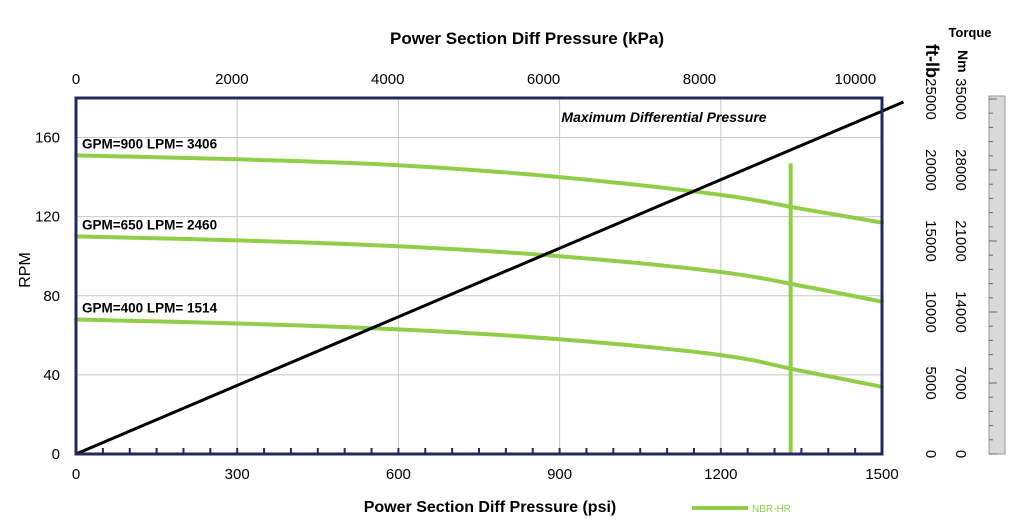 This screenshot has width=1024, height=530. I want to click on torque-ftlb-label: ft-lb, so click(932, 61).